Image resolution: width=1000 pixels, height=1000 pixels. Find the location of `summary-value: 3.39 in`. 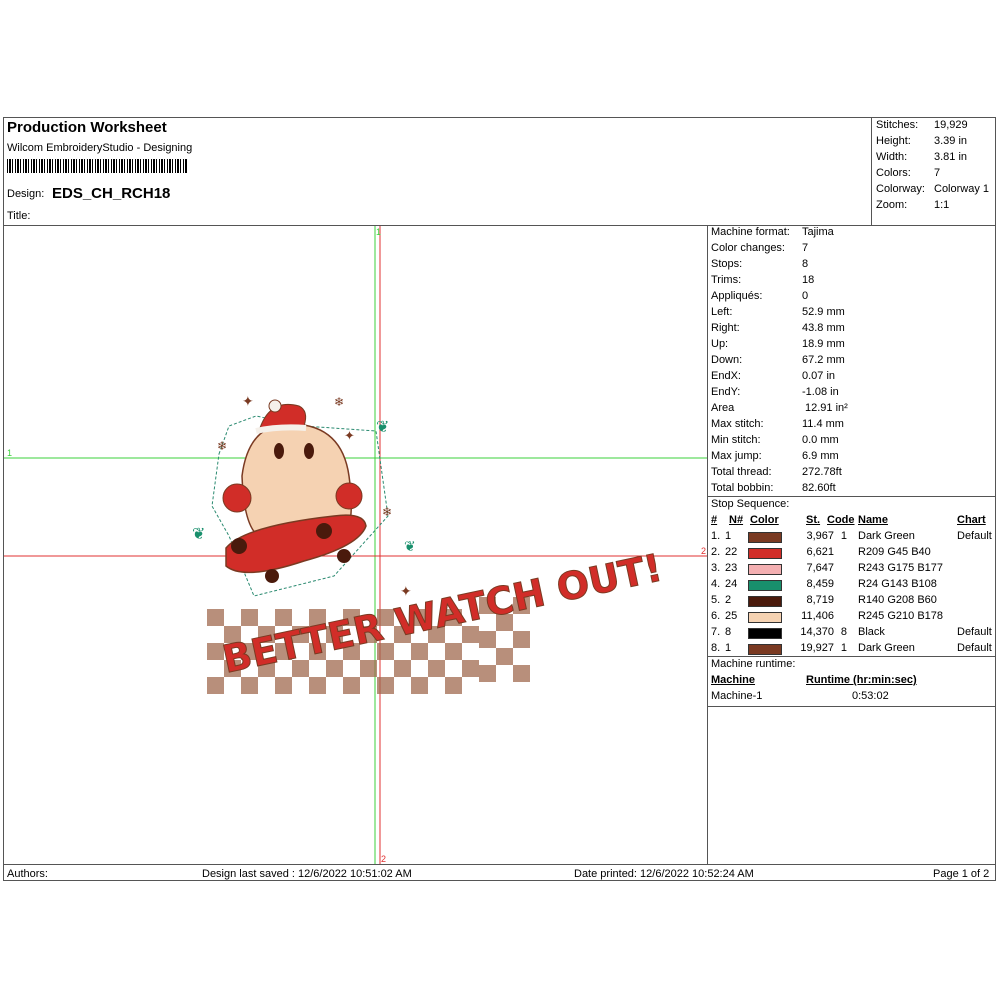

summary-value: 3.39 in is located at coordinates (951, 141).